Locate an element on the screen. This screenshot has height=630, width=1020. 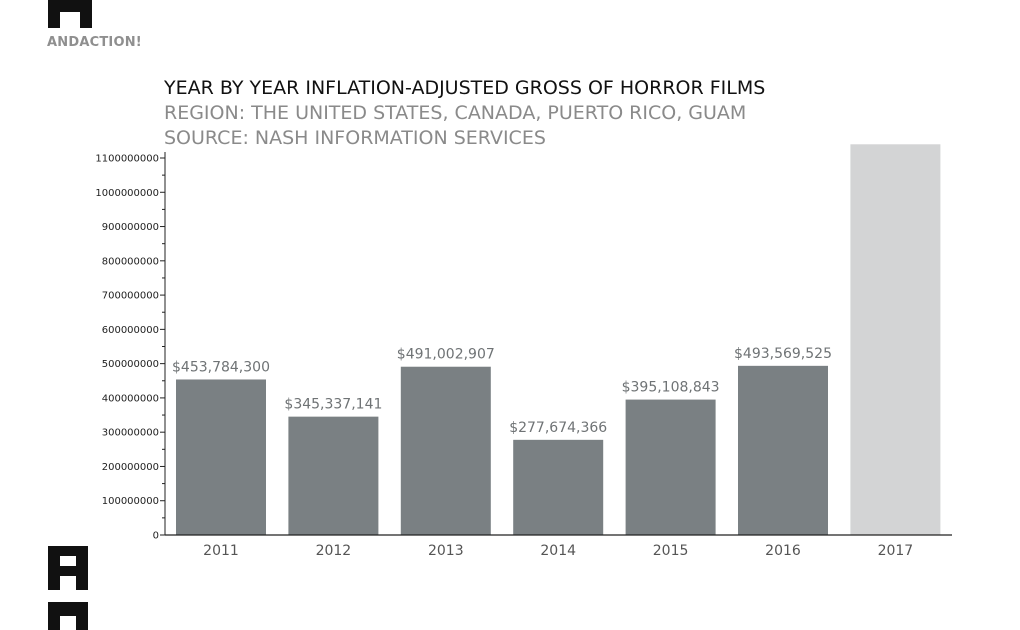
x-tick-label-2012: 2012 is located at coordinates (334, 551).